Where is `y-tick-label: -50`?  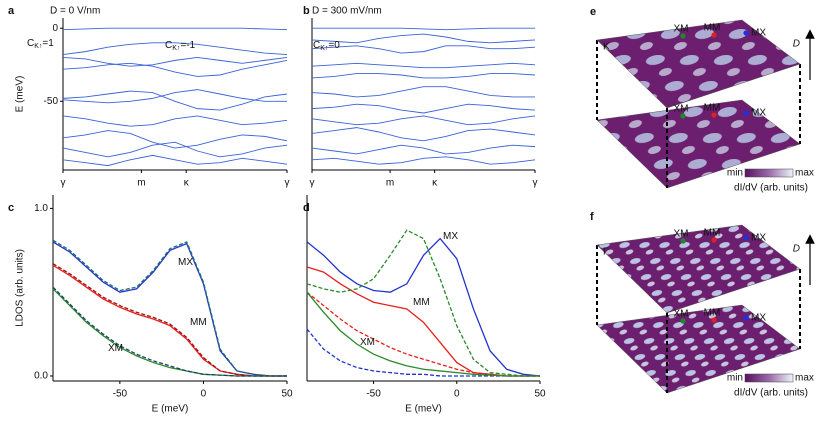
y-tick-label: -50 is located at coordinates (51, 101).